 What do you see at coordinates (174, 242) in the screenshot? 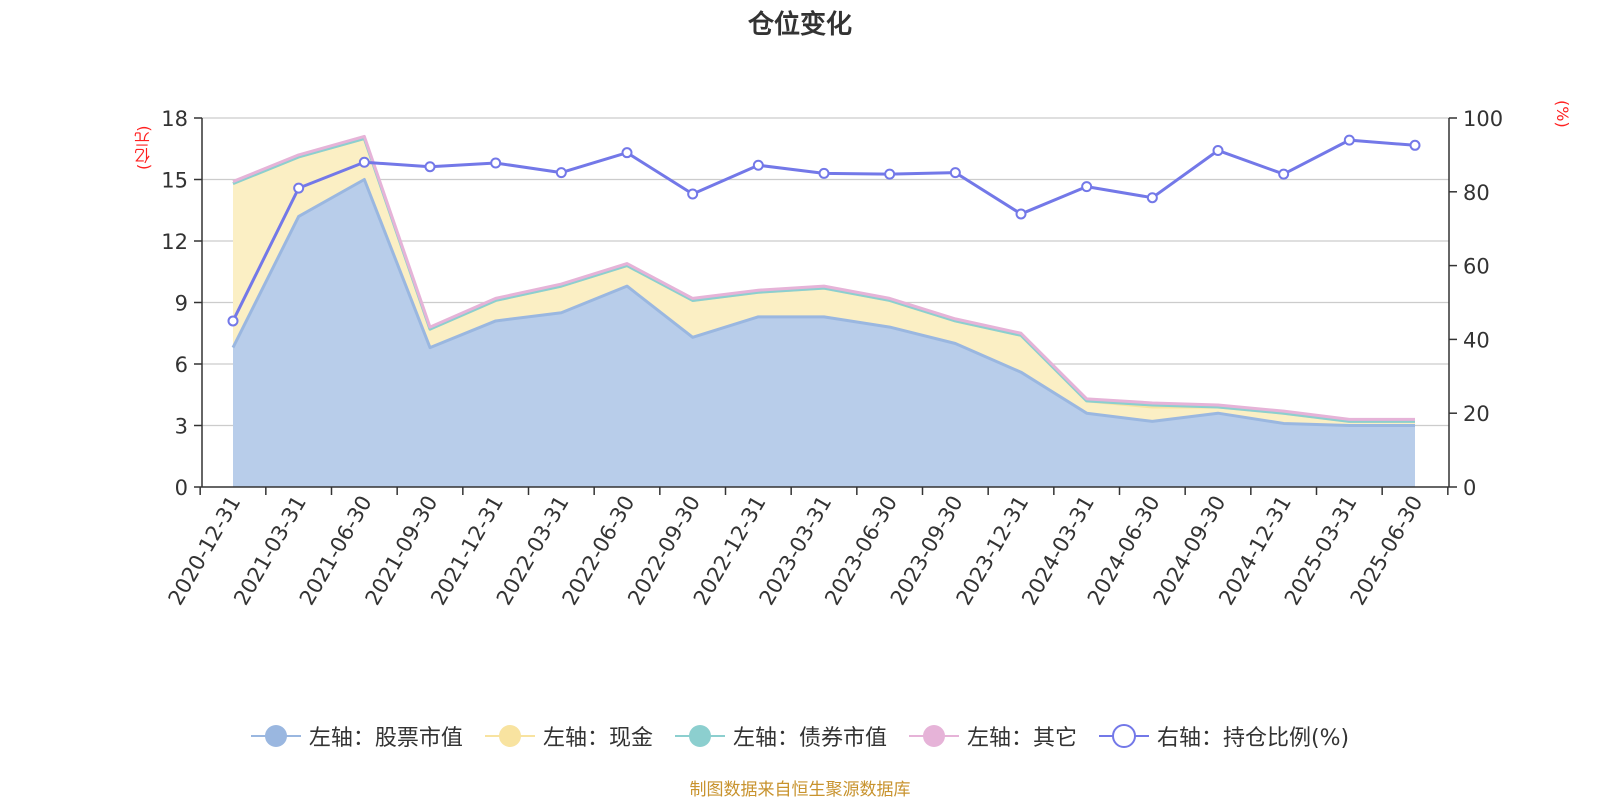
I see `left-tick-label: 12` at bounding box center [174, 242].